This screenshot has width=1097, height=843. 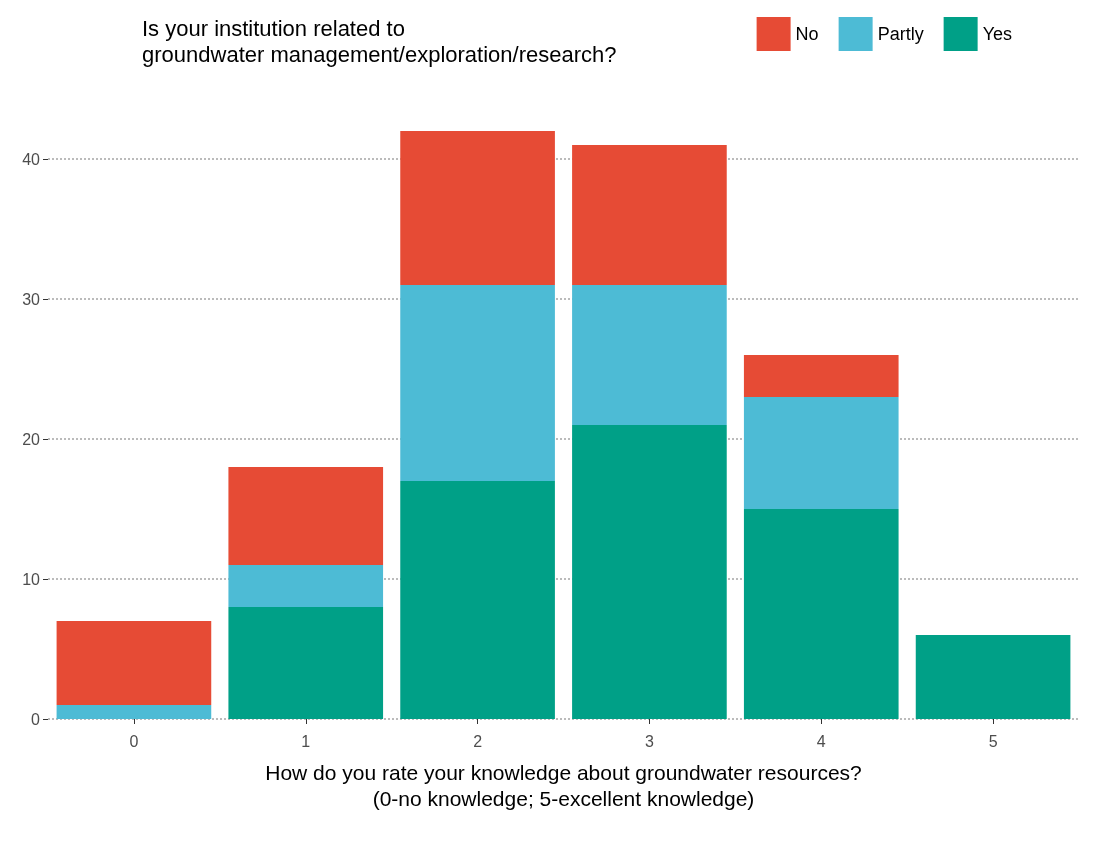 I want to click on x-tick-label: 5, so click(x=993, y=741).